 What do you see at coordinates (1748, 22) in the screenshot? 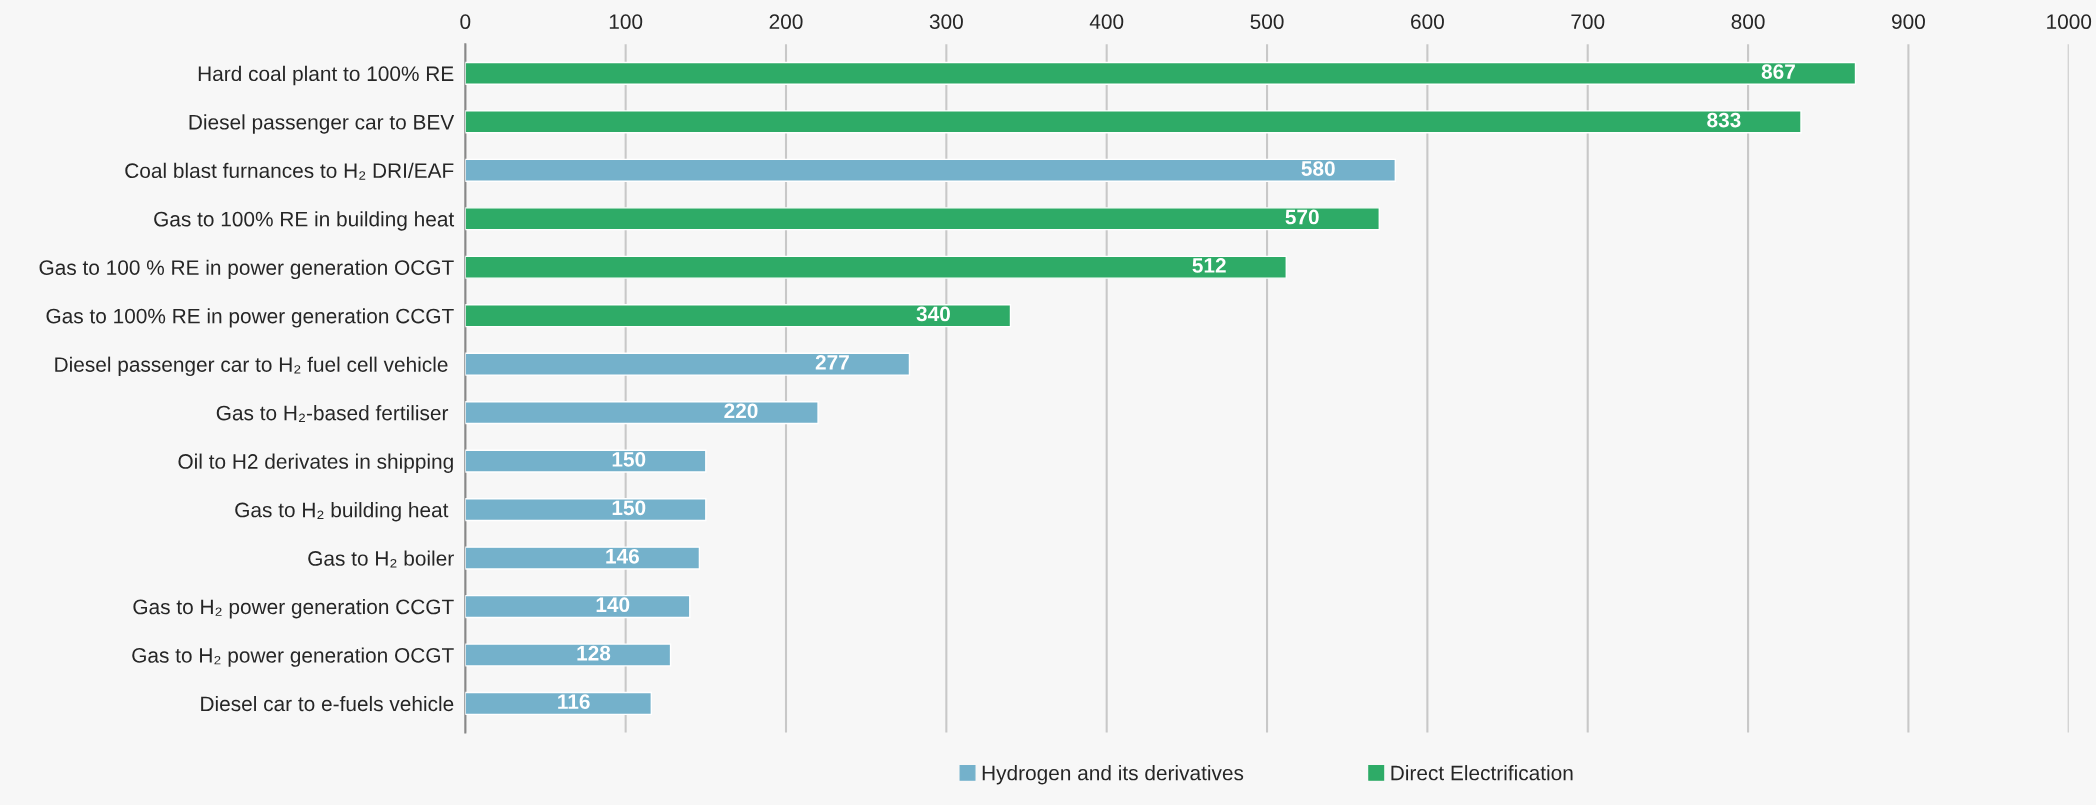
I see `x-tick-label: 800` at bounding box center [1748, 22].